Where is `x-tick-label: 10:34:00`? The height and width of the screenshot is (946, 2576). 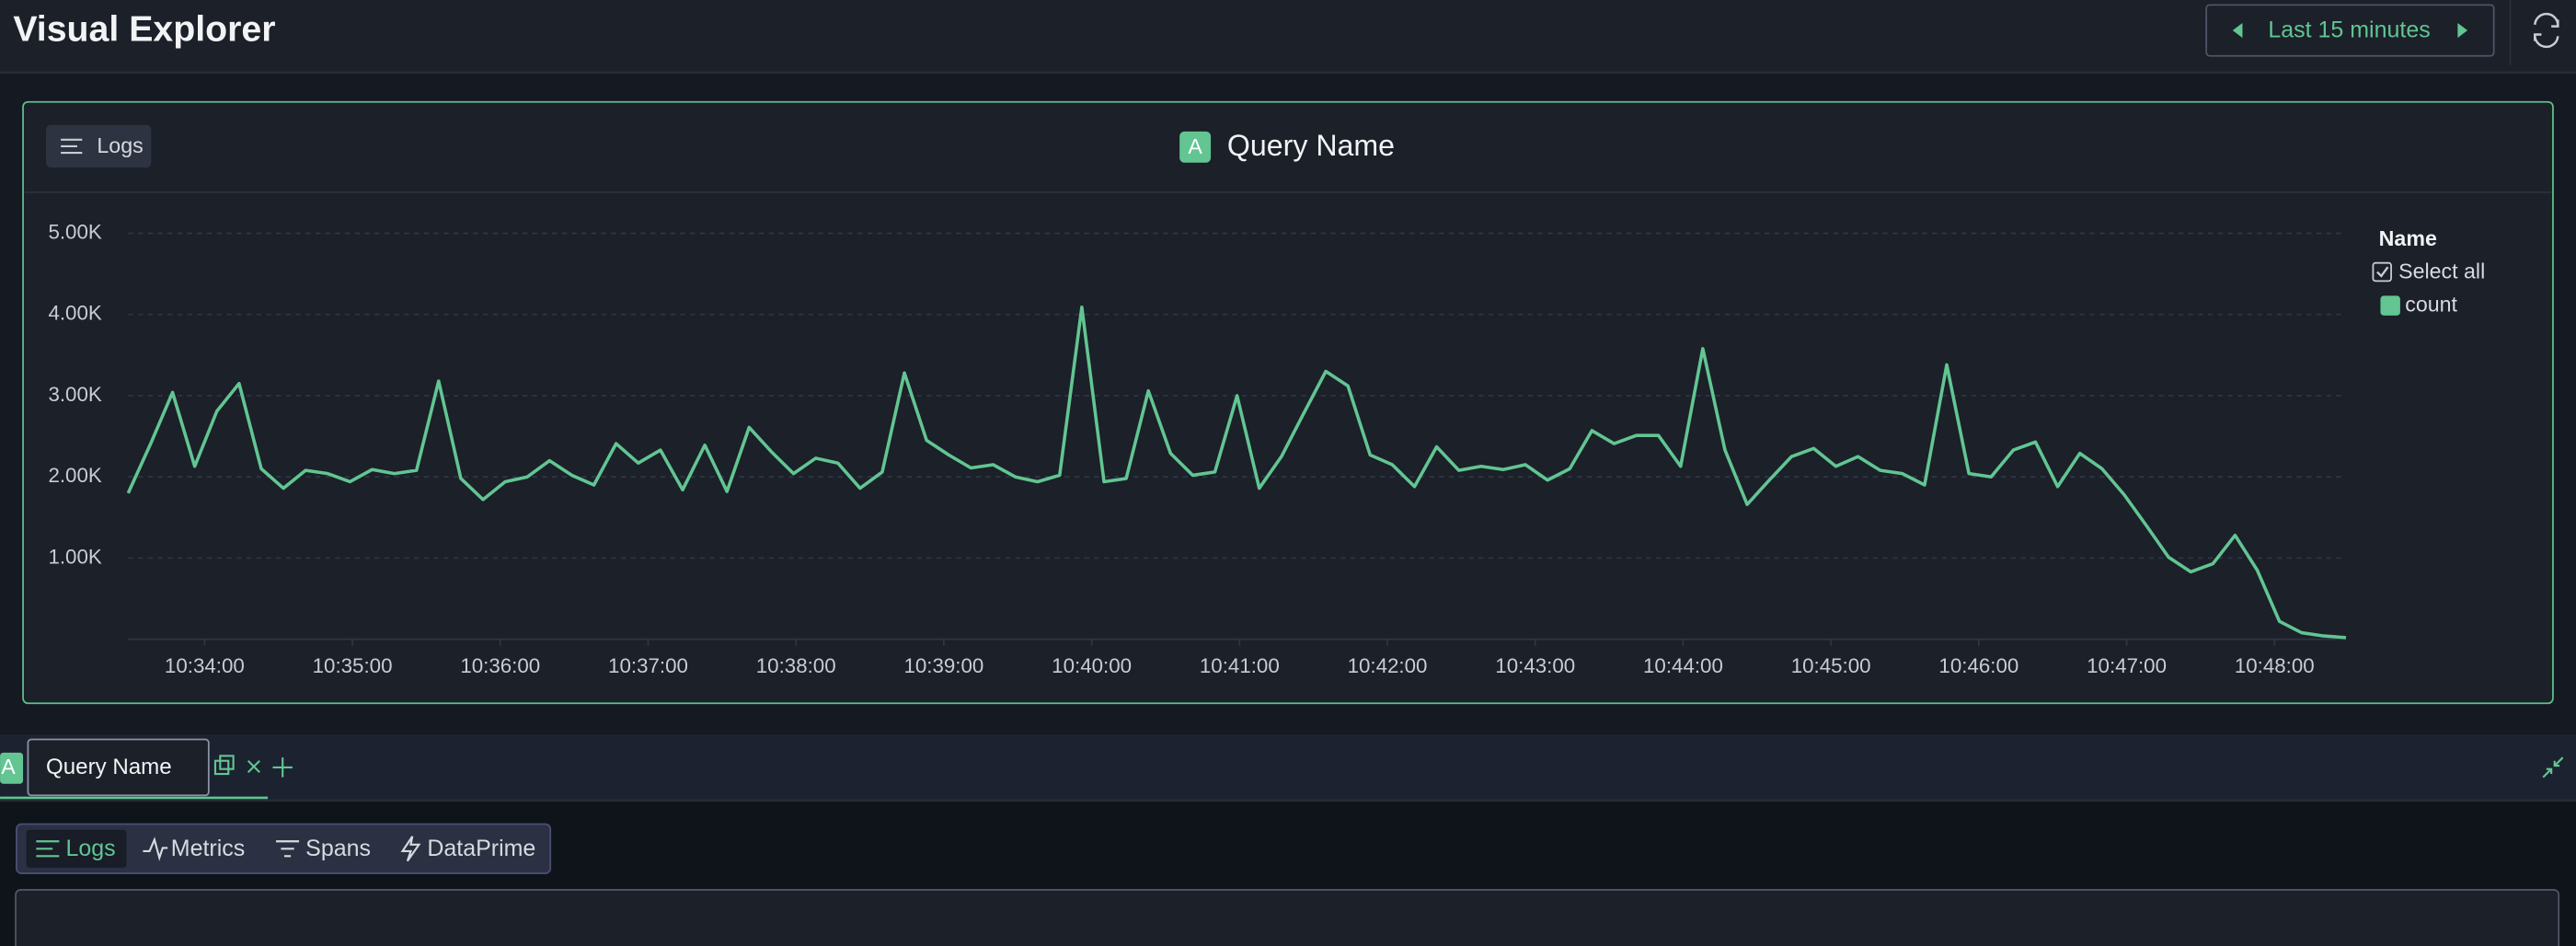 x-tick-label: 10:34:00 is located at coordinates (205, 665).